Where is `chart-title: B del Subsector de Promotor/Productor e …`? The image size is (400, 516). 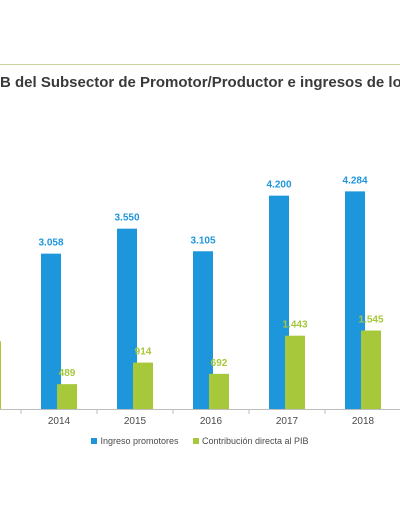 chart-title: B del Subsector de Promotor/Productor e … is located at coordinates (200, 82).